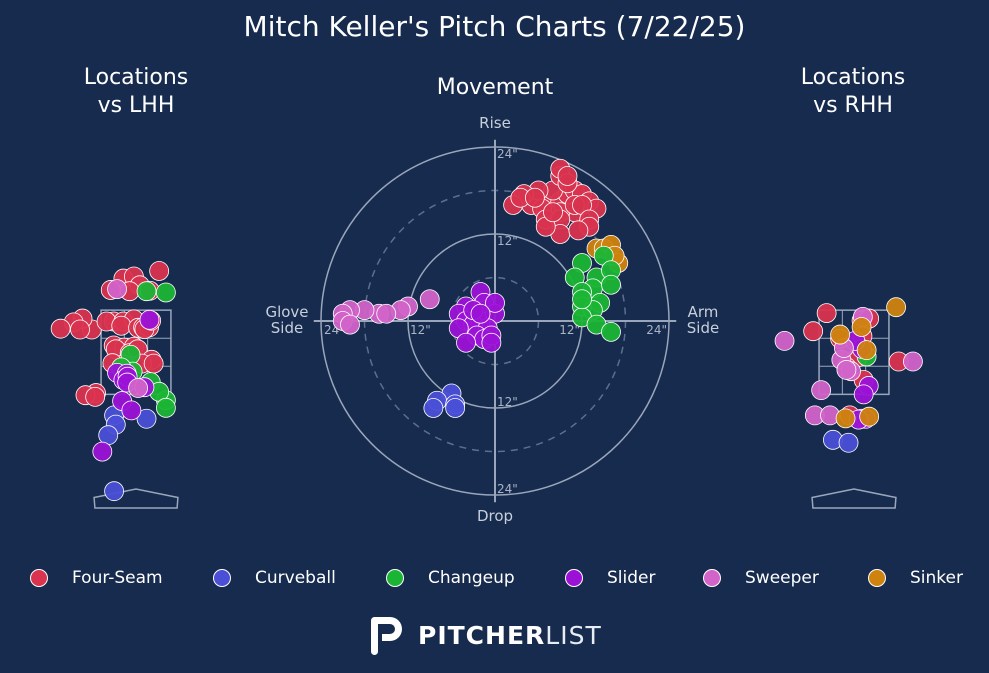 The height and width of the screenshot is (673, 989). I want to click on legend-item-curveball: Curveball, so click(274, 578).